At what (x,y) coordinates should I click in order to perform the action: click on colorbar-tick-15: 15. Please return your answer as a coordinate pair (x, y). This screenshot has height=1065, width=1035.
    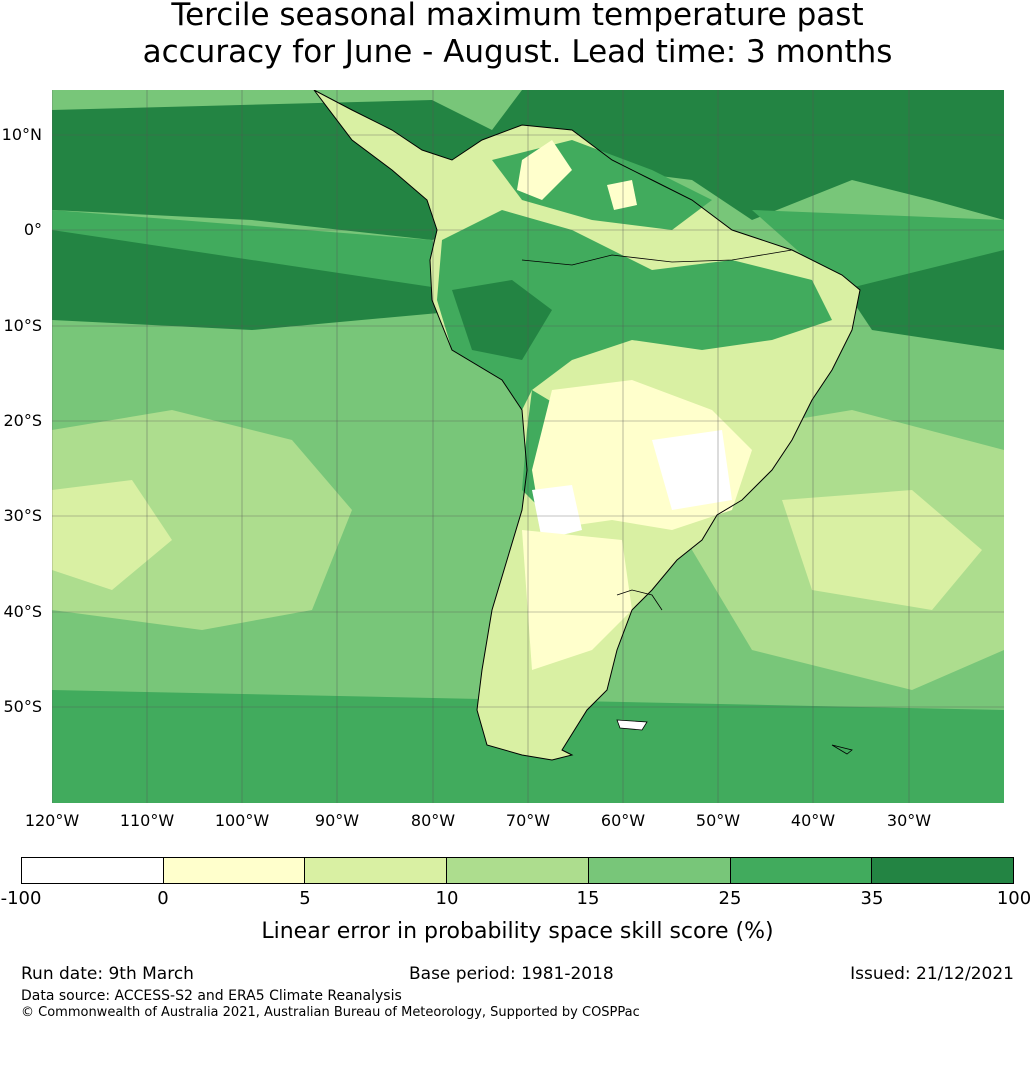
    Looking at the image, I should click on (588, 898).